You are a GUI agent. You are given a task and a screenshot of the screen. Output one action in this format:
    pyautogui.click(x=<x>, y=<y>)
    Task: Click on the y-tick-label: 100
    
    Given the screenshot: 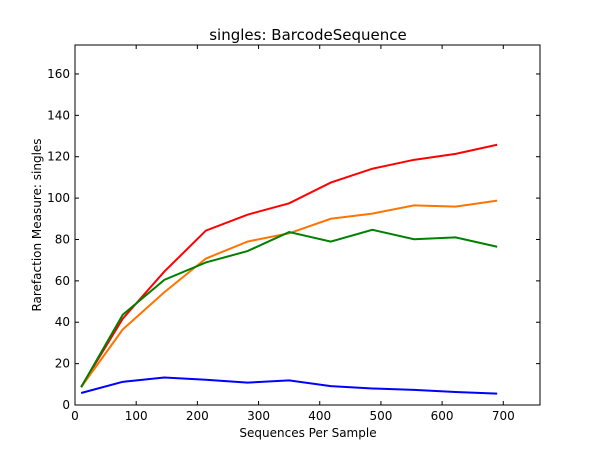 What is the action you would take?
    pyautogui.click(x=58, y=198)
    